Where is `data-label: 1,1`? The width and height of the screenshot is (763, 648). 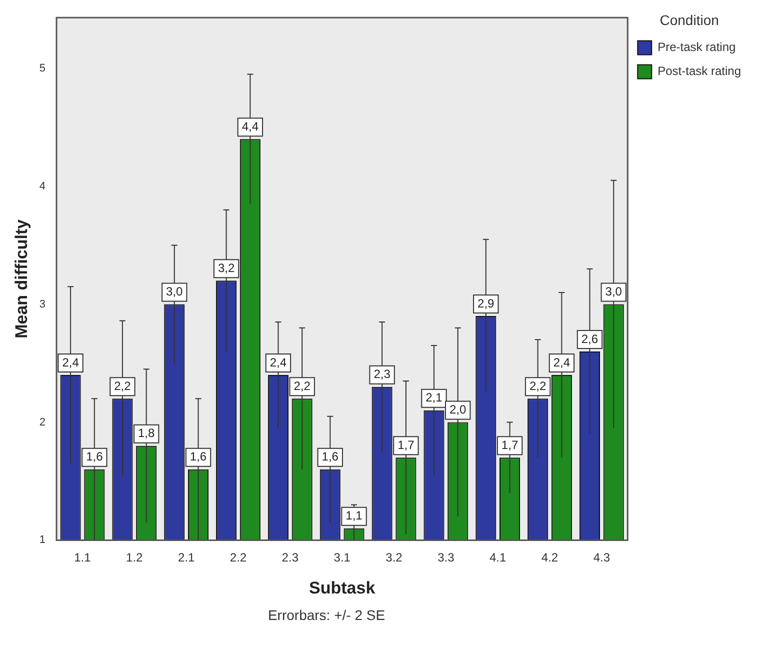 data-label: 1,1 is located at coordinates (354, 515).